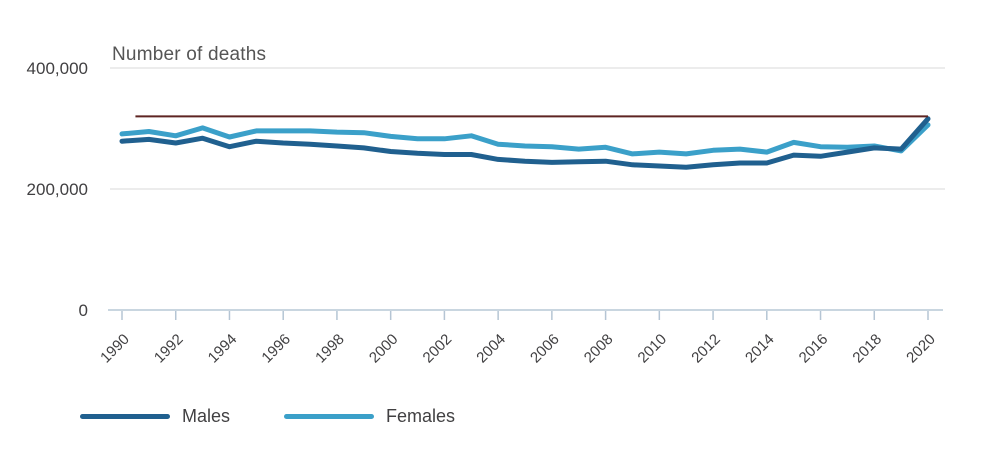 The height and width of the screenshot is (473, 1000). I want to click on males-line, so click(525, 143).